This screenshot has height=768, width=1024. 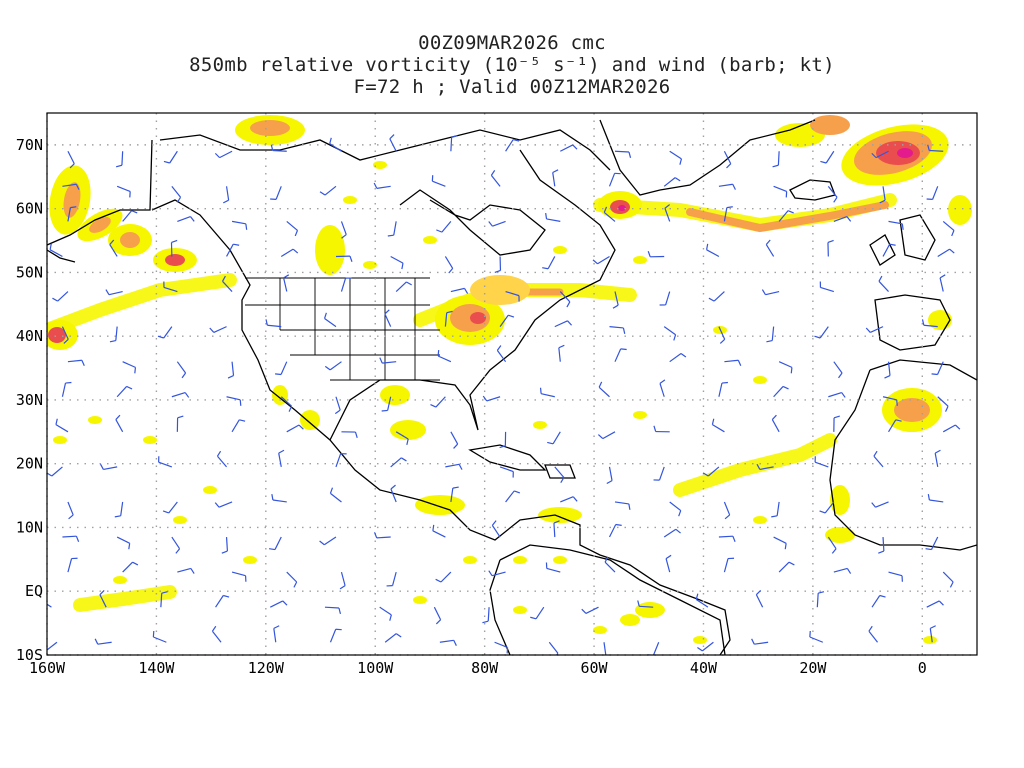 What do you see at coordinates (29, 464) in the screenshot?
I see `lat-tick-label: 20N` at bounding box center [29, 464].